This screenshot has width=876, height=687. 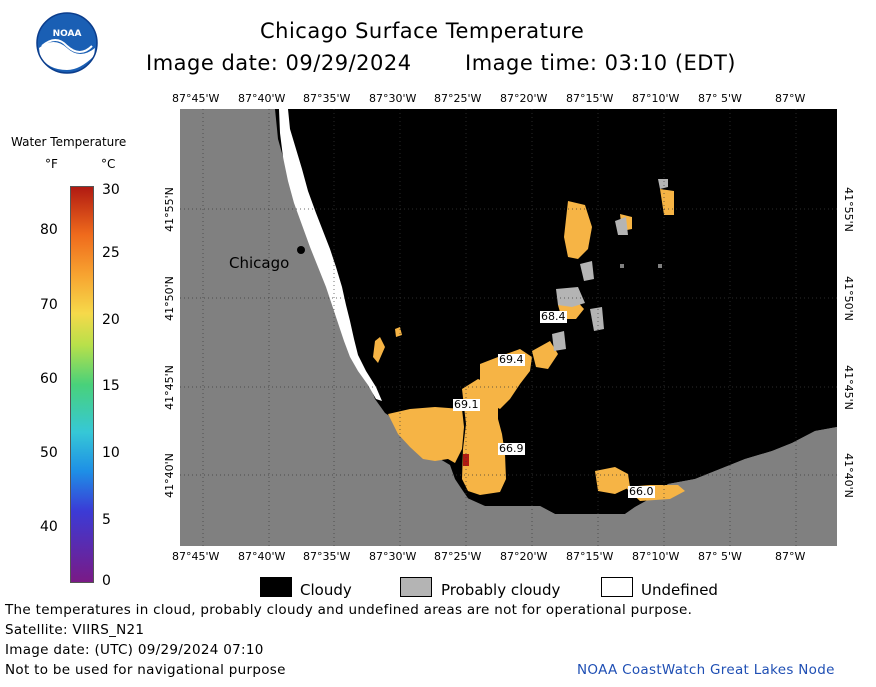 What do you see at coordinates (69, 142) in the screenshot?
I see `colorbar-title: Water Temperature` at bounding box center [69, 142].